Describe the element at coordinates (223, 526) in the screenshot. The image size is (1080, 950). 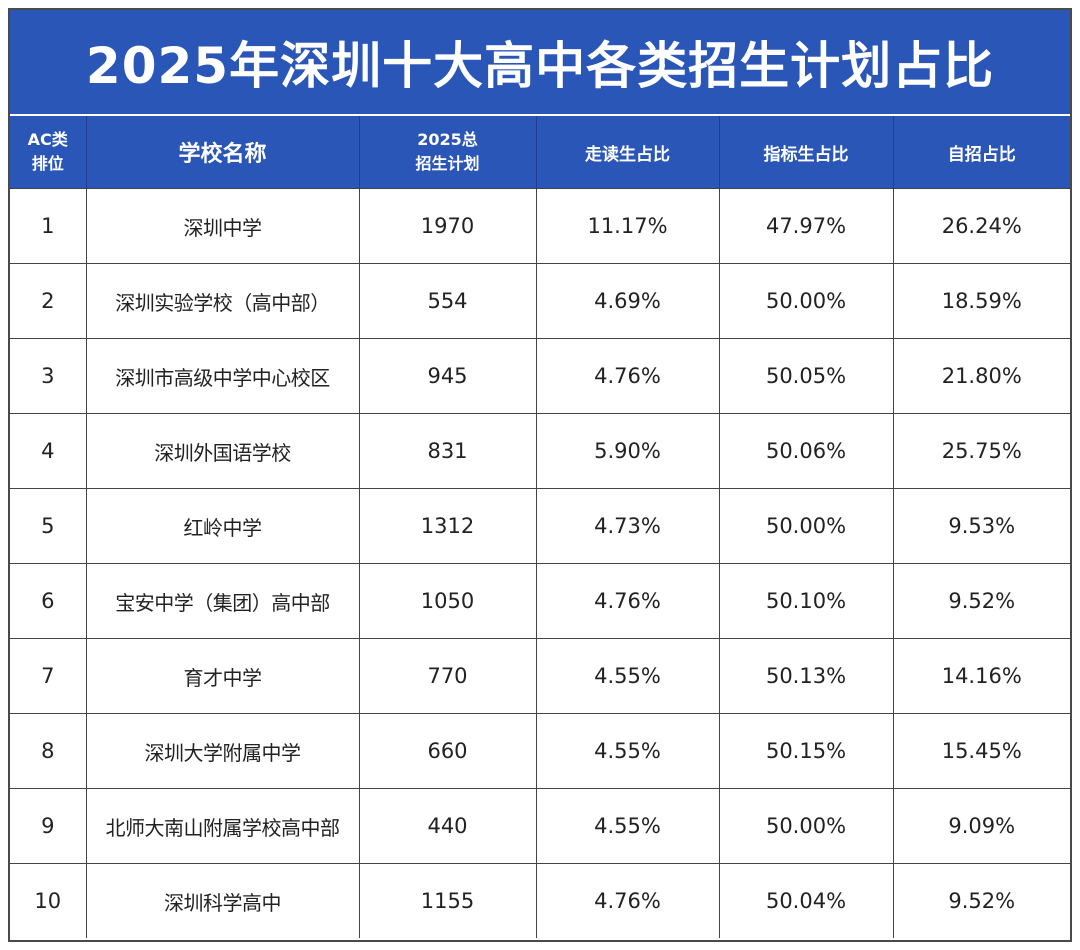
I see `cell-school-name: 红岭中学` at that location.